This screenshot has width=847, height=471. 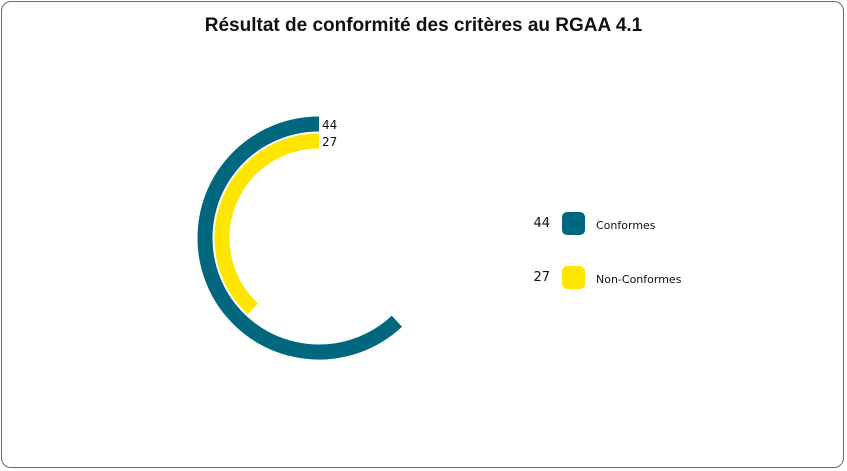 What do you see at coordinates (267, 224) in the screenshot?
I see `arc-non-conformes` at bounding box center [267, 224].